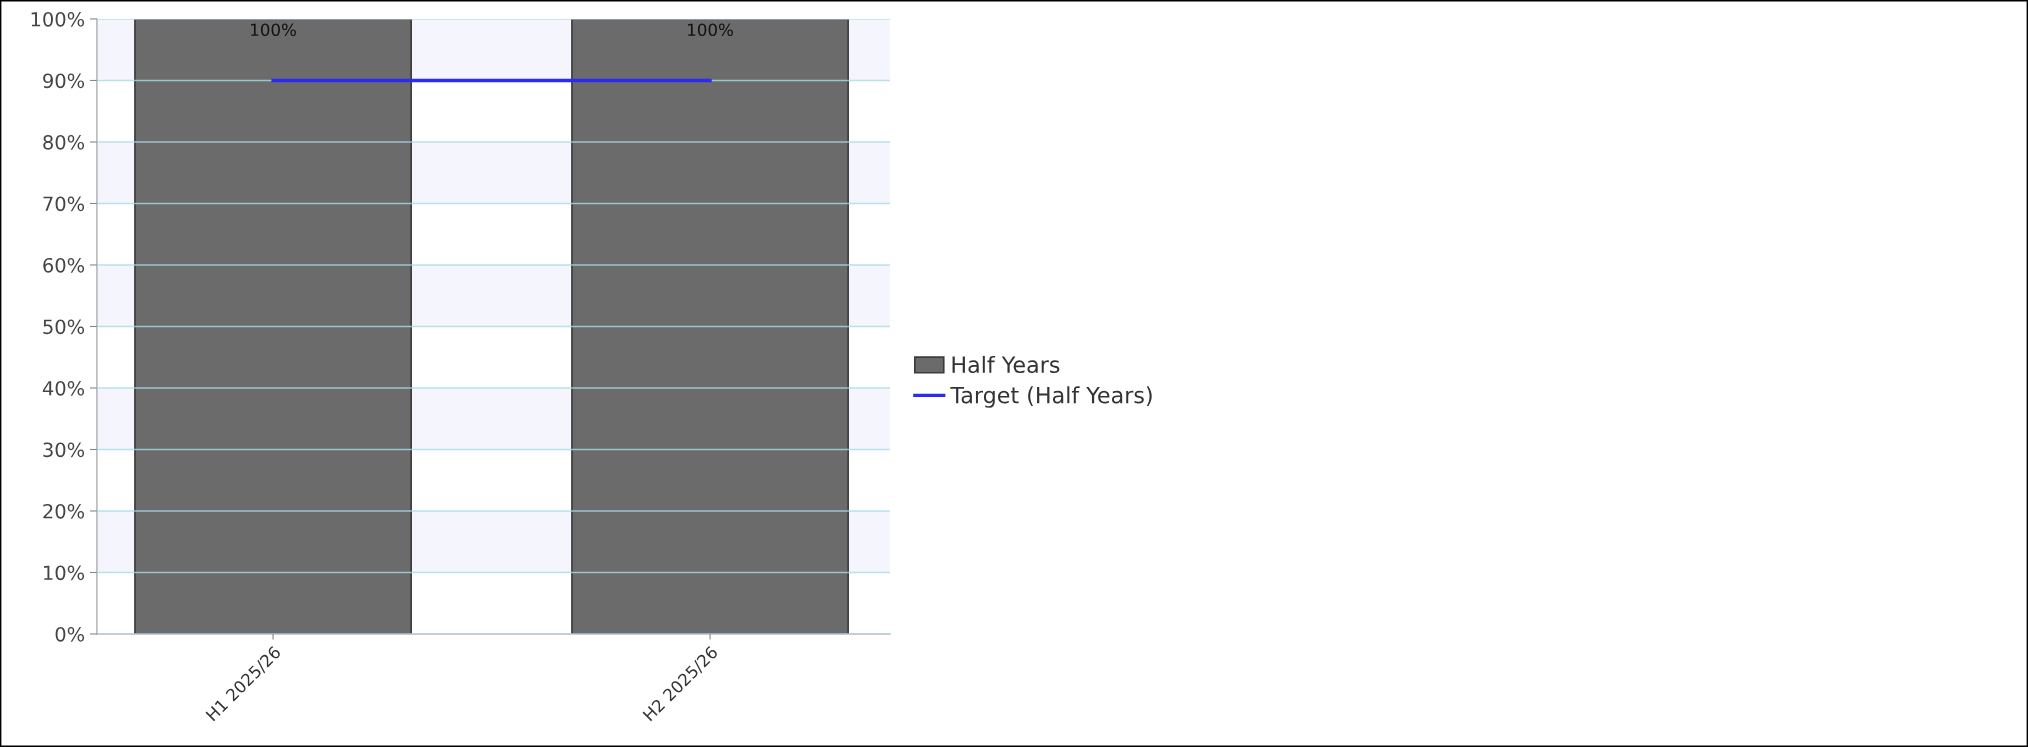  Describe the element at coordinates (64, 573) in the screenshot. I see `y-tick-label: 10%` at that location.